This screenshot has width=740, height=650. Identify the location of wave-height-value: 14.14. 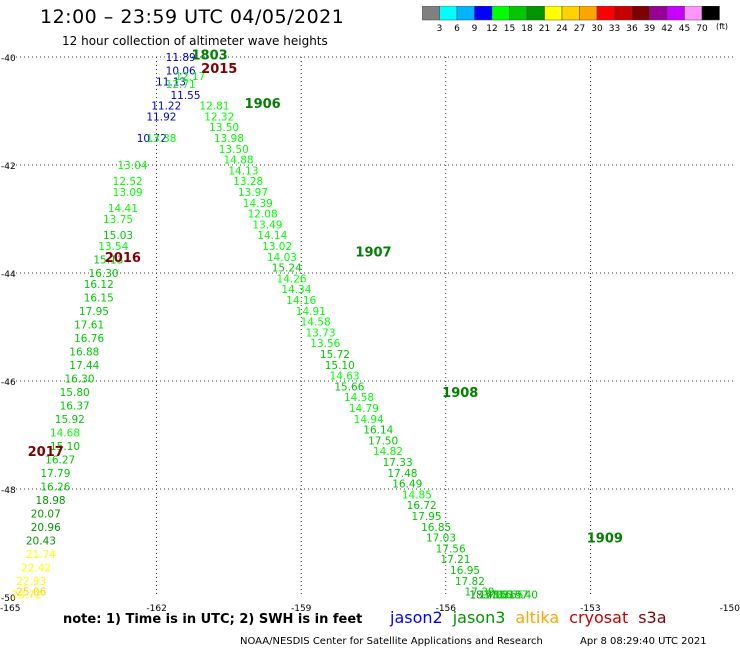
(272, 236).